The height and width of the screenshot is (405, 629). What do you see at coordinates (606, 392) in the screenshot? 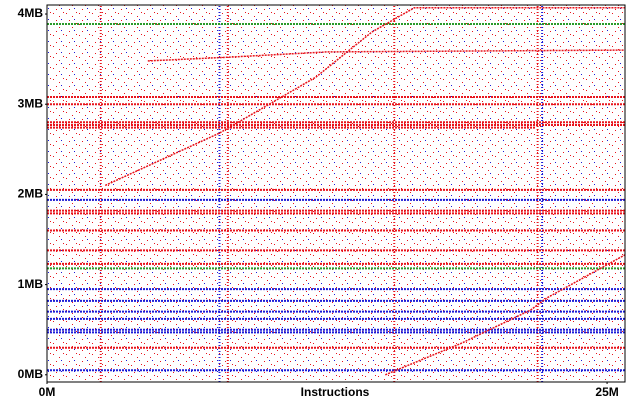
I see `x-tick-label: 25M` at bounding box center [606, 392].